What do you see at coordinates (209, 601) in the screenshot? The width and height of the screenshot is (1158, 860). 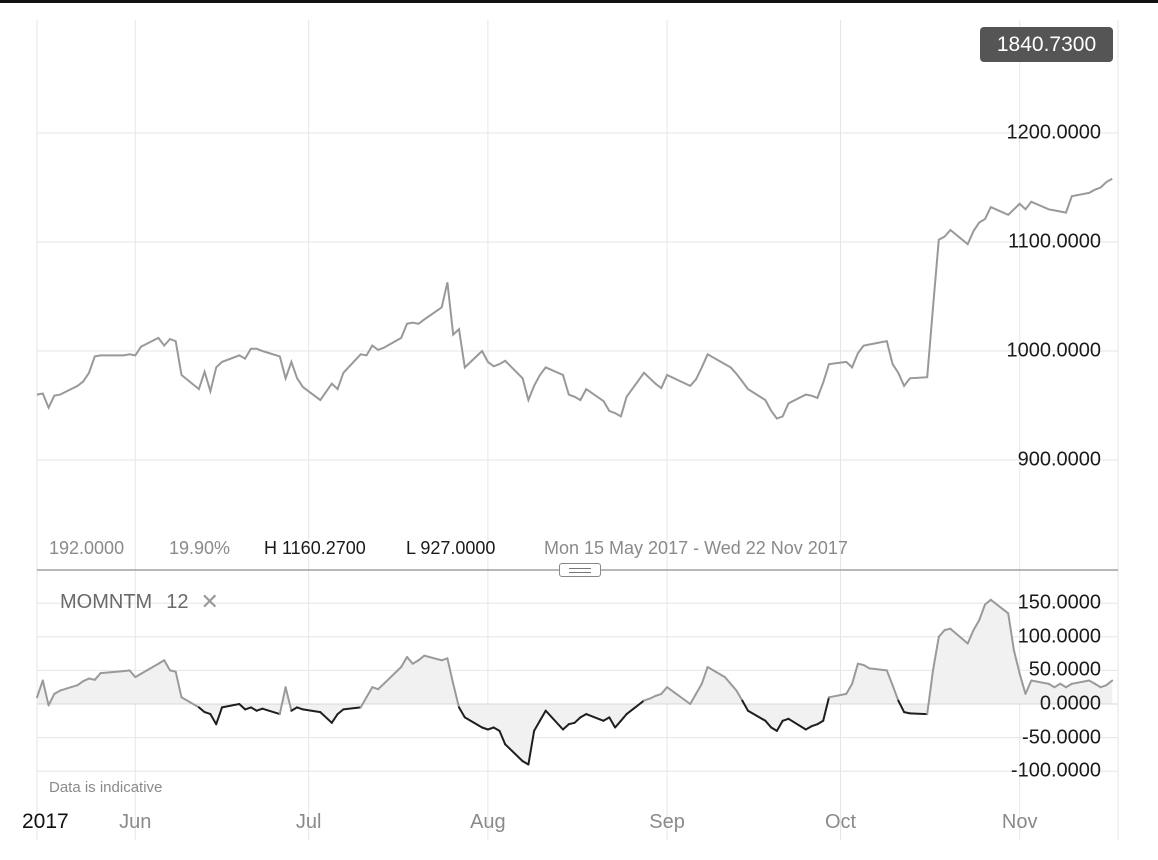 I see `close-icon: ✕` at bounding box center [209, 601].